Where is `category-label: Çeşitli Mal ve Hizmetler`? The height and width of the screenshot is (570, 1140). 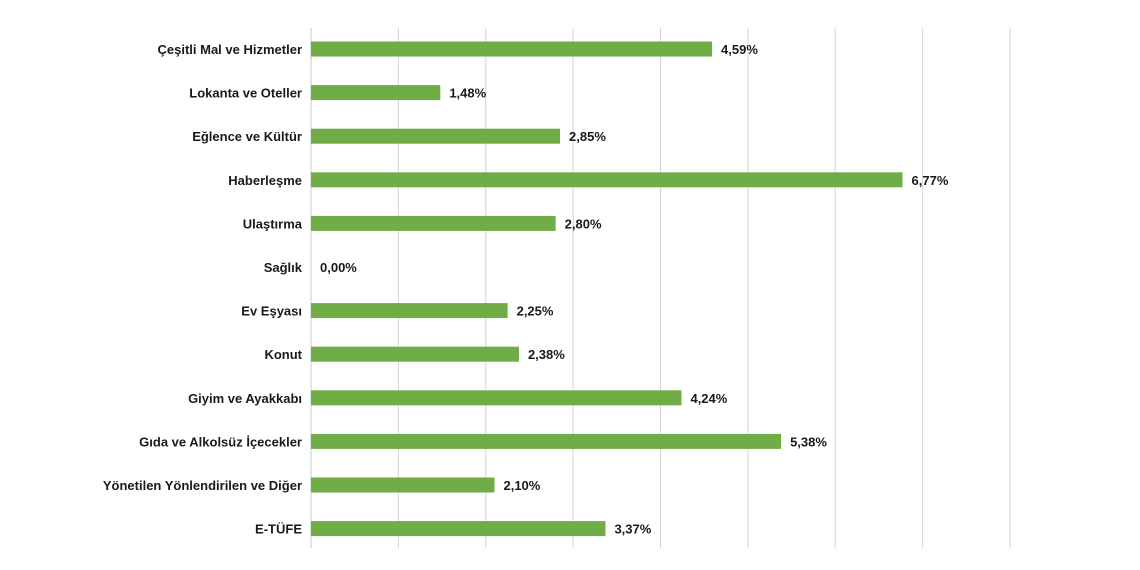 category-label: Çeşitli Mal ve Hizmetler is located at coordinates (230, 49).